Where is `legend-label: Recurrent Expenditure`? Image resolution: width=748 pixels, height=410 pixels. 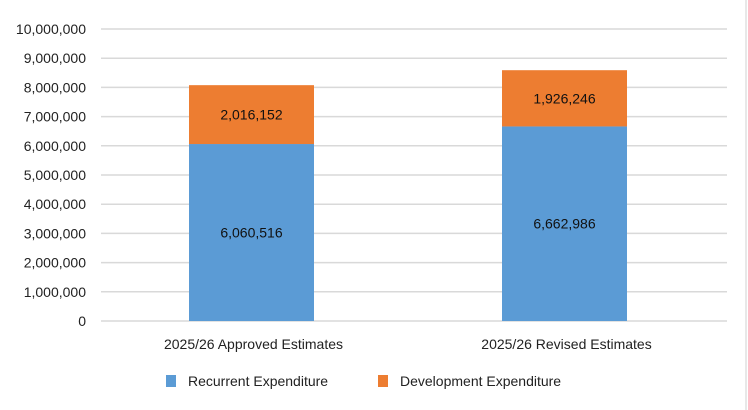 legend-label: Recurrent Expenditure is located at coordinates (258, 381).